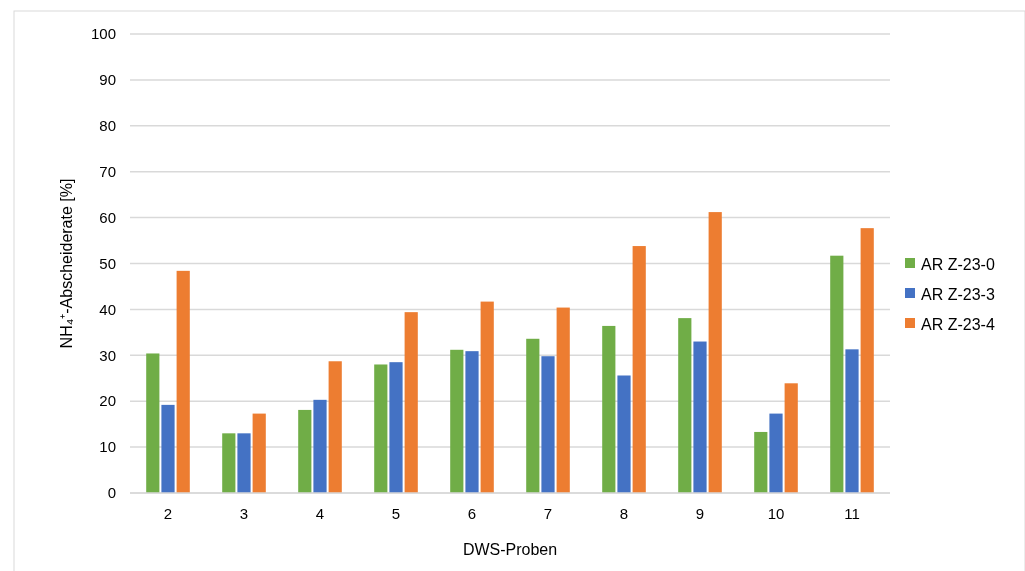  Describe the element at coordinates (958, 264) in the screenshot. I see `legend-label: AR Z-23-0` at that location.